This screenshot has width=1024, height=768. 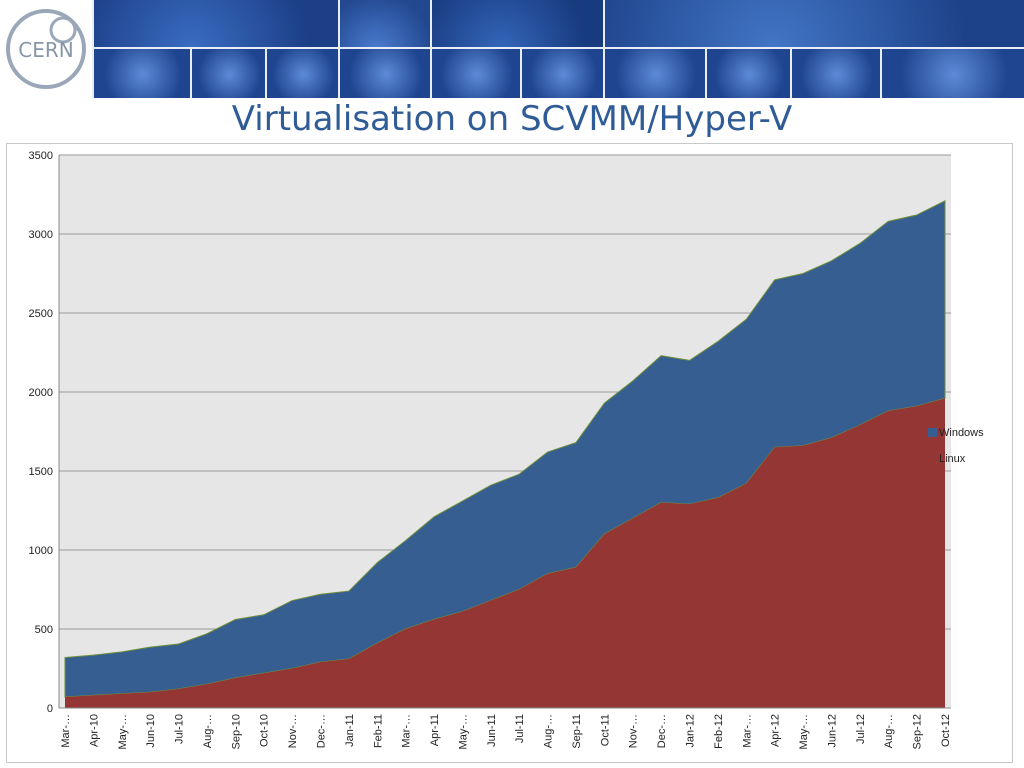 What do you see at coordinates (41, 472) in the screenshot?
I see `y-tick-label: 1500` at bounding box center [41, 472].